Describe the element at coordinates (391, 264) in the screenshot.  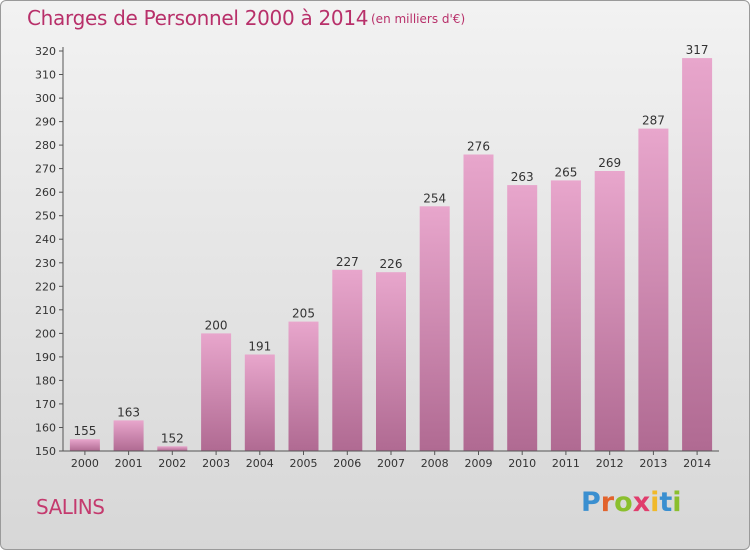
I see `data-label-2007: 226` at that location.